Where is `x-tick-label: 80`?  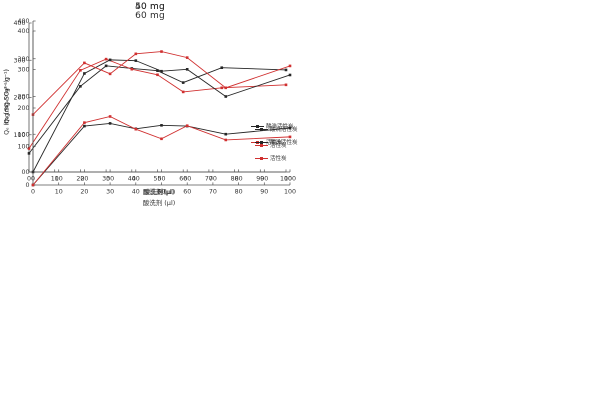 x-tick-label: 80 is located at coordinates (239, 192).